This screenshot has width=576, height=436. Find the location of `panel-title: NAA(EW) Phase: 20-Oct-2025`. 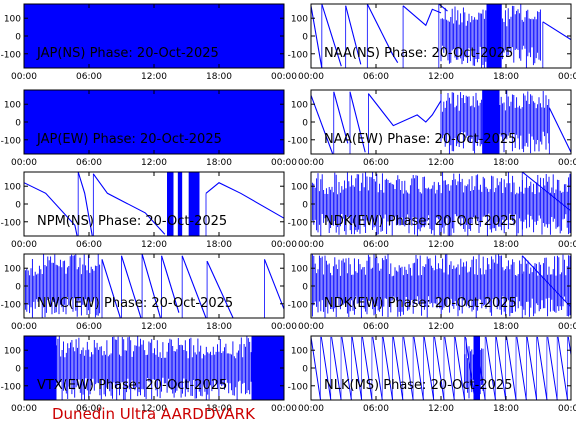

panel-title: NAA(EW) Phase: 20-Oct-2025 is located at coordinates (420, 139).